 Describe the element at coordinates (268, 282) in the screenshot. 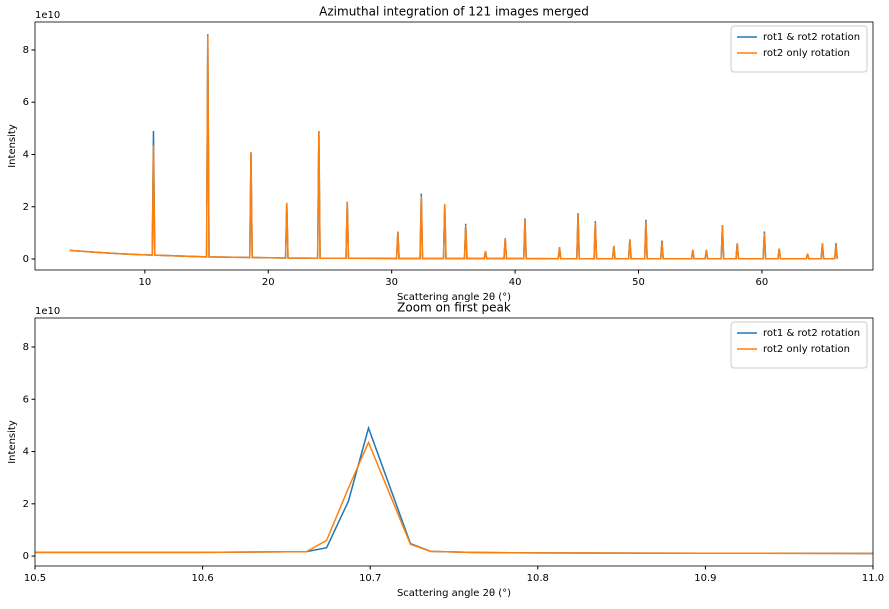

I see `x-tick-label: 20` at that location.